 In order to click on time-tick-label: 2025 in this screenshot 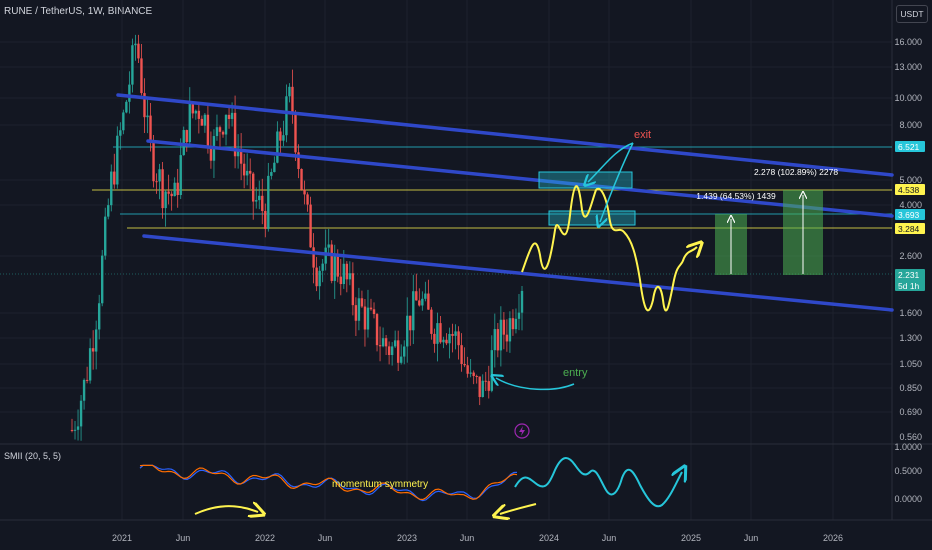, I will do `click(691, 538)`.